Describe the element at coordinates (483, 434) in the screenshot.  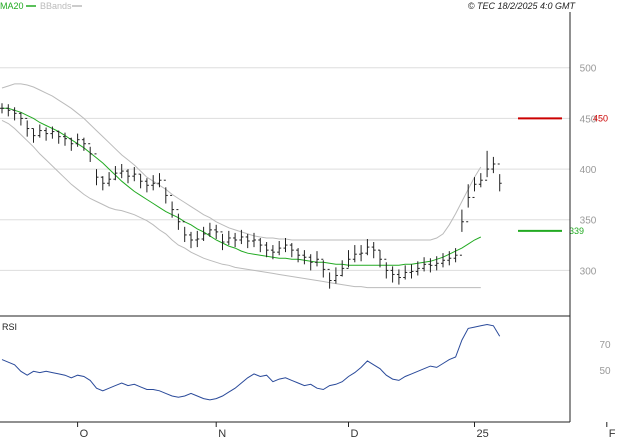
I see `x-tick-label: 25` at that location.